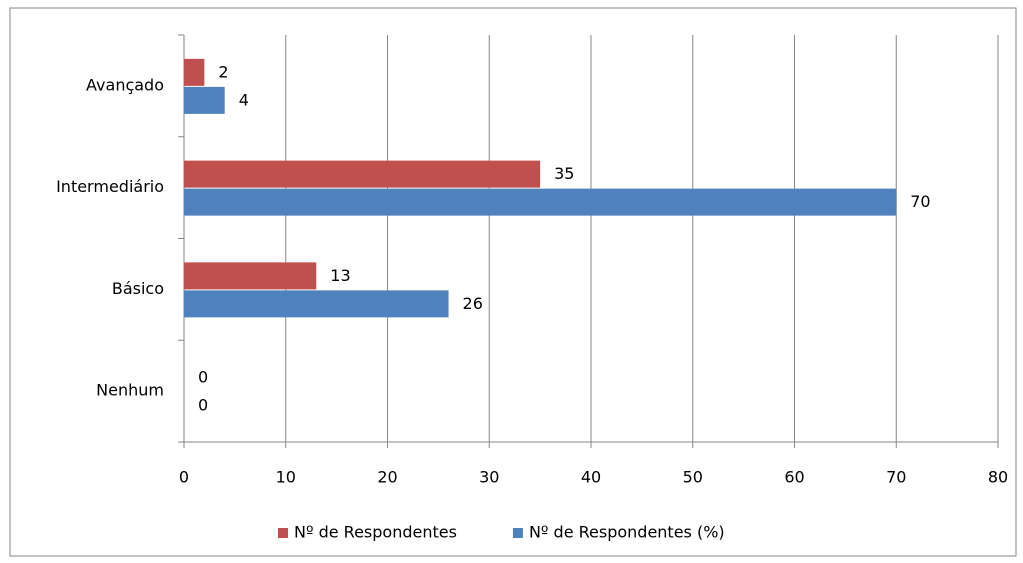  Describe the element at coordinates (387, 477) in the screenshot. I see `x-tick-label: 20` at that location.